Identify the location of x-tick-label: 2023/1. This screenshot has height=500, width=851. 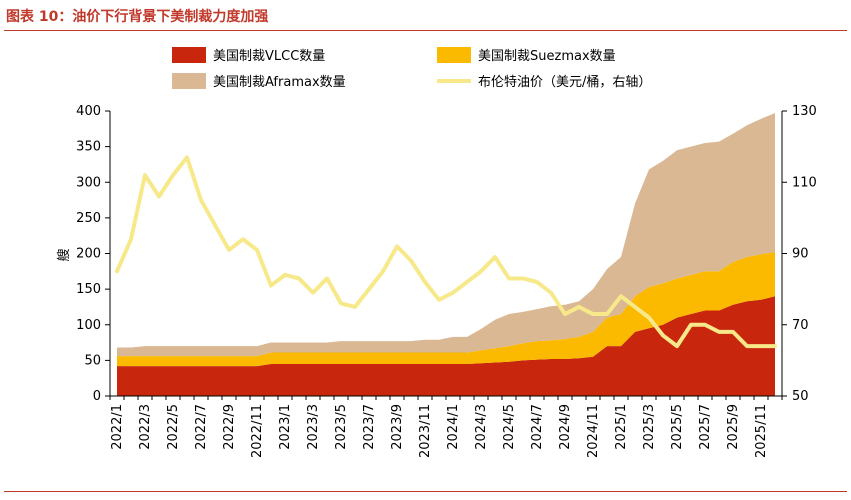
(285, 427).